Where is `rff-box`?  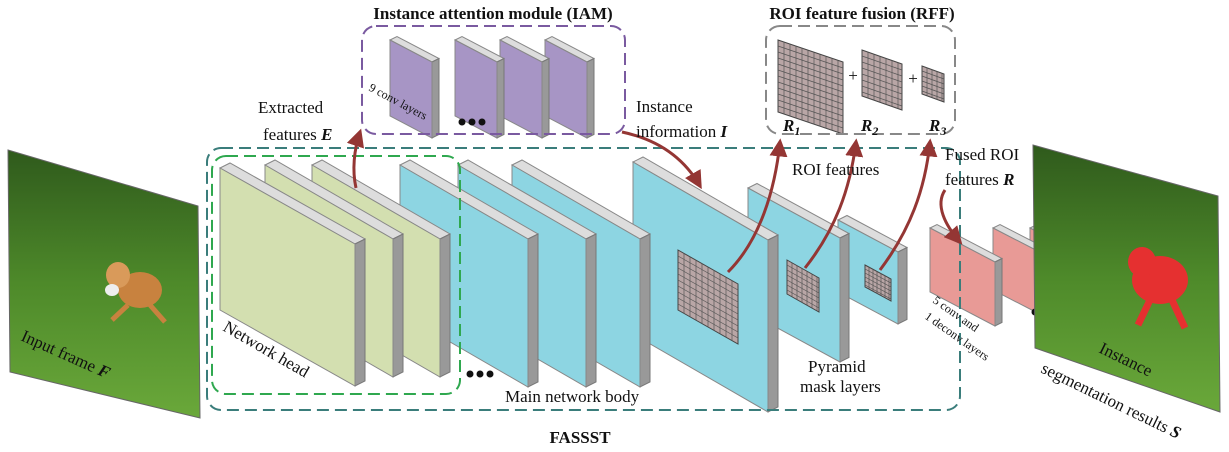 rff-box is located at coordinates (860, 80).